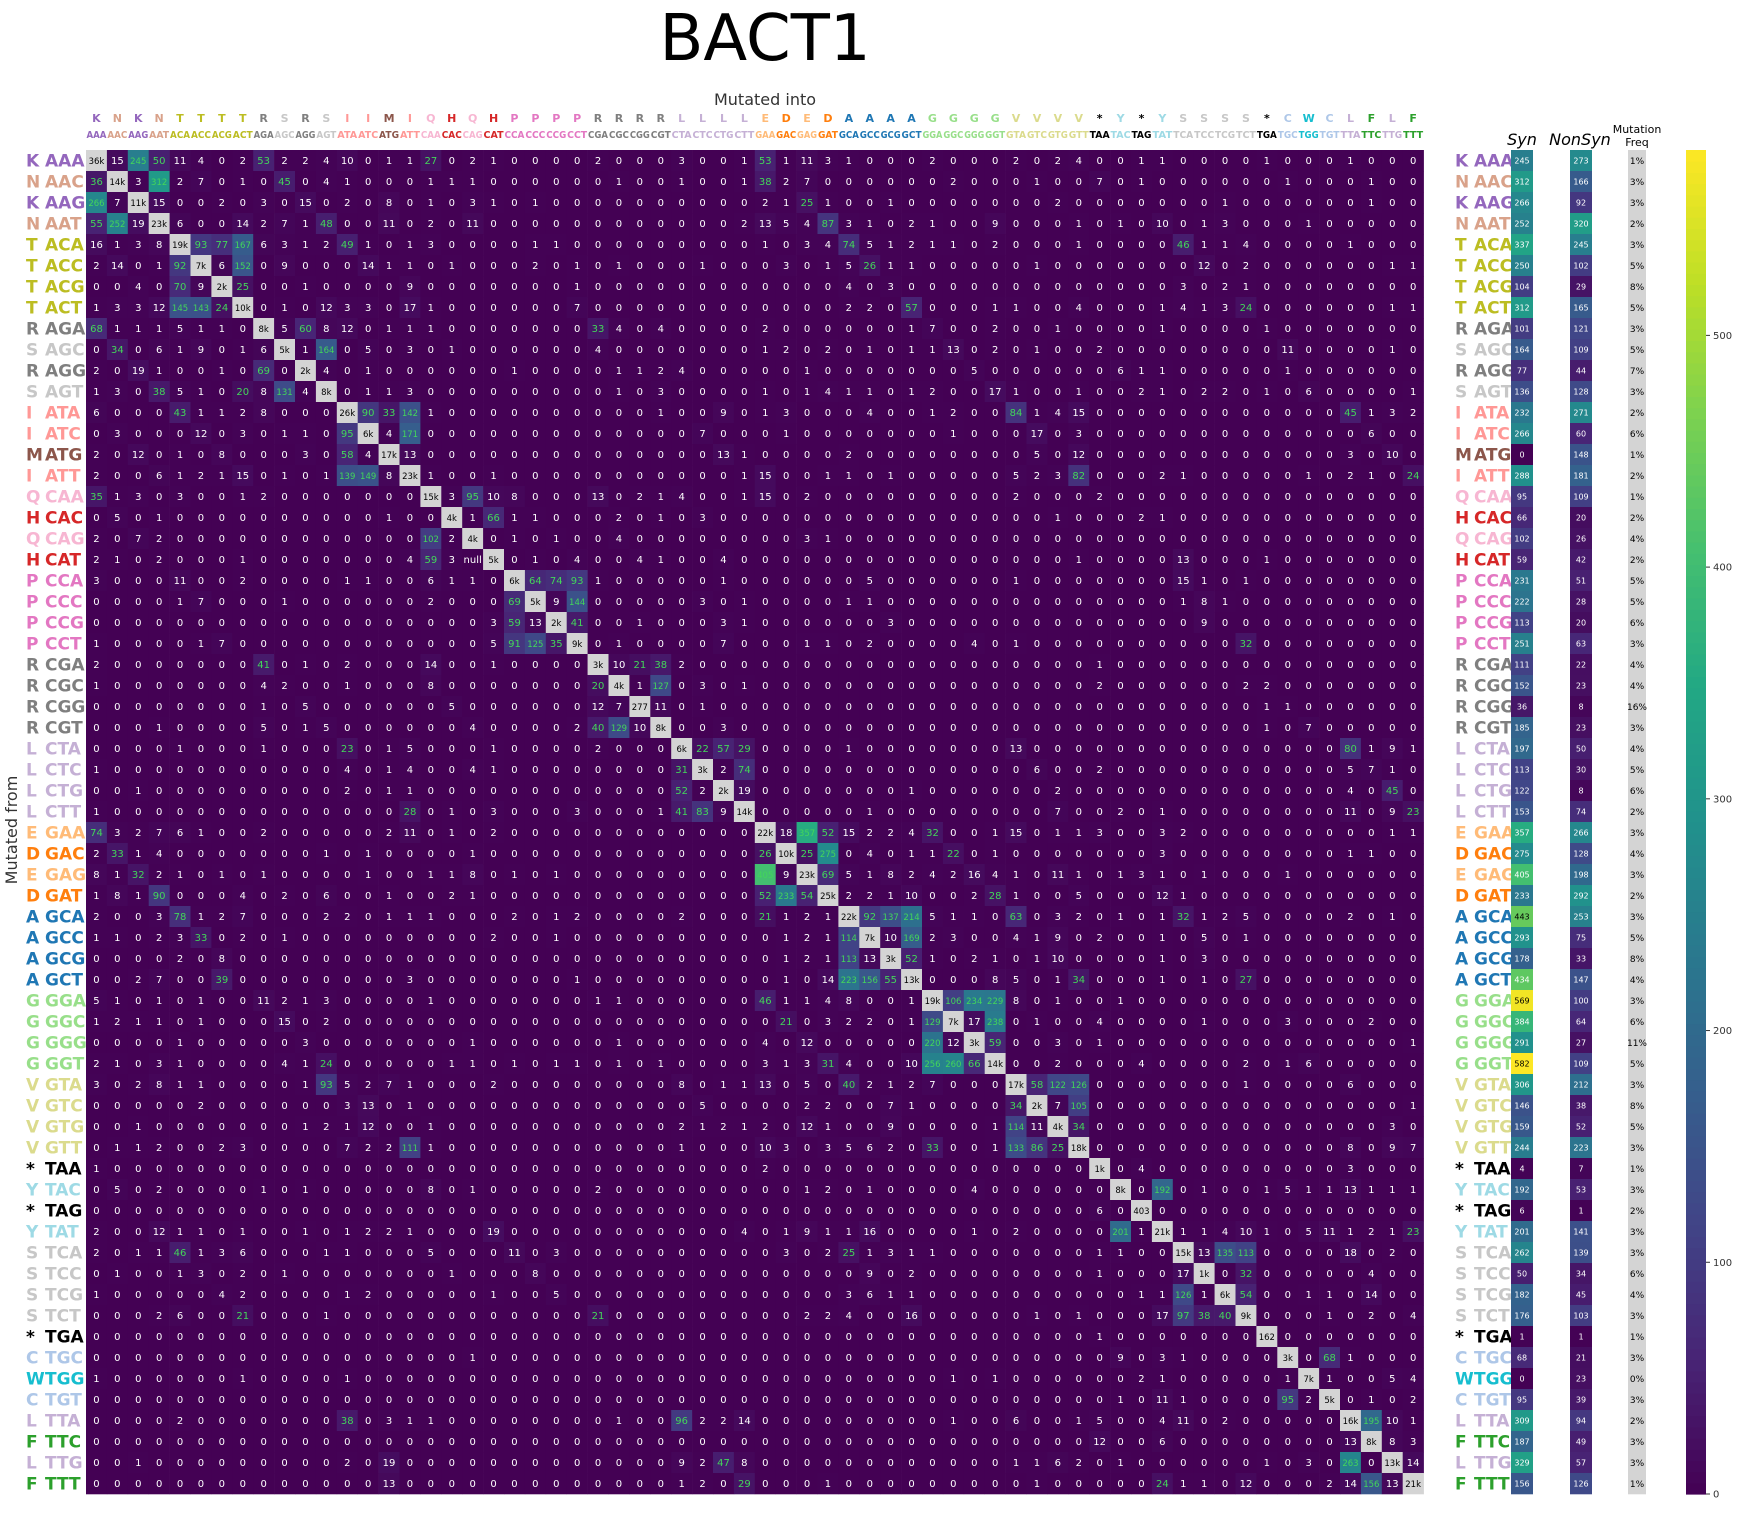 The width and height of the screenshot is (1739, 1519). I want to click on cell-value: 23, so click(1413, 812).